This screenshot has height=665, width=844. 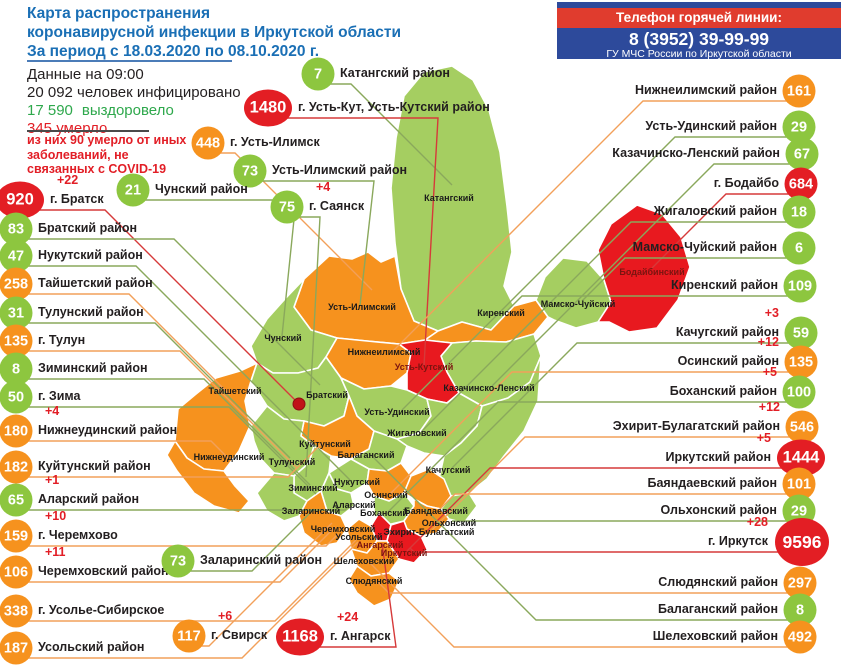 I want to click on callout-label: г. Саянск, so click(x=337, y=206).